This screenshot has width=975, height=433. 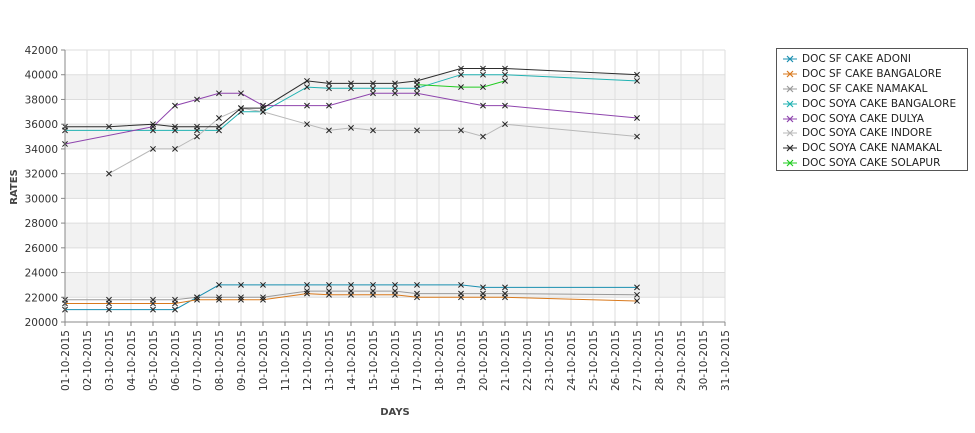 What do you see at coordinates (352, 360) in the screenshot?
I see `x-tick-label: 14-10-2015` at bounding box center [352, 360].